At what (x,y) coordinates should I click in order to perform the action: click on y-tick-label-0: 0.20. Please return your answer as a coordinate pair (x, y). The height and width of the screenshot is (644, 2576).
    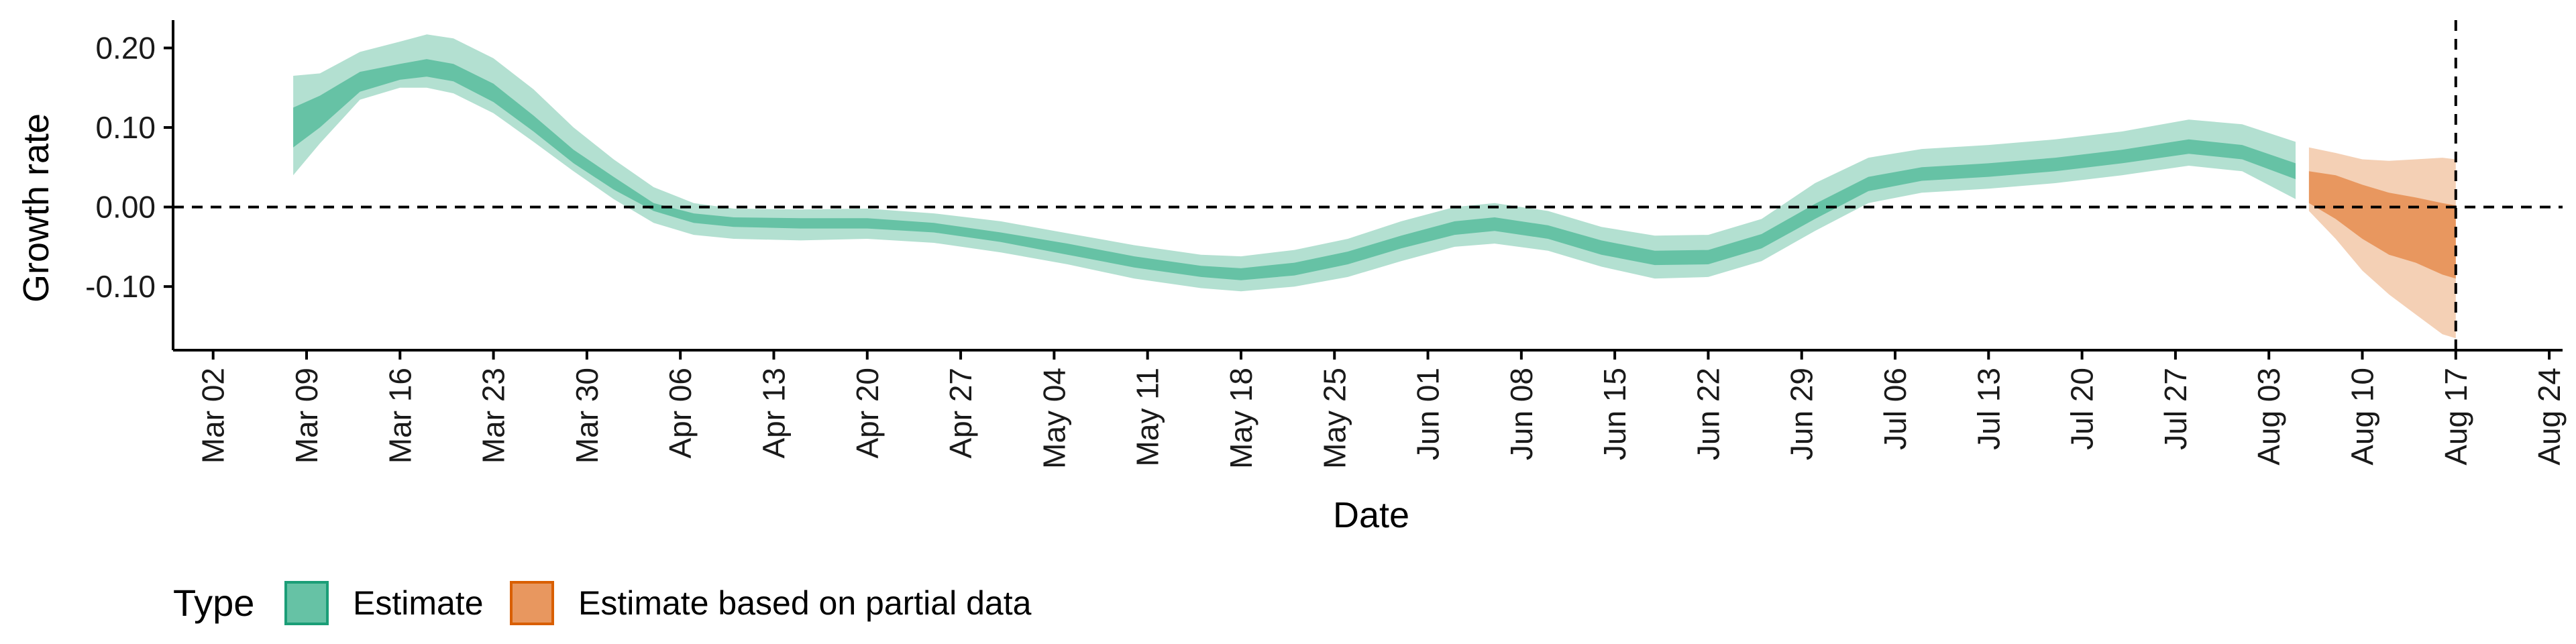
    Looking at the image, I should click on (125, 47).